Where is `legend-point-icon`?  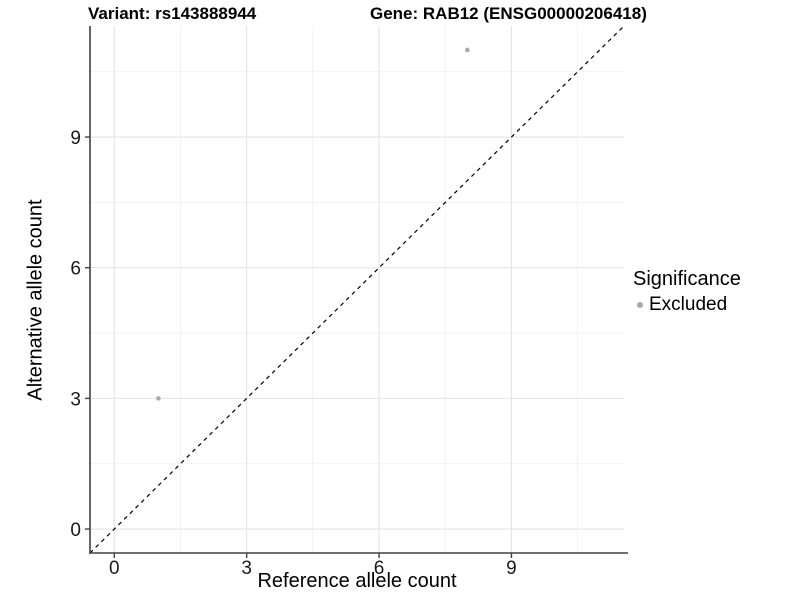 legend-point-icon is located at coordinates (640, 305).